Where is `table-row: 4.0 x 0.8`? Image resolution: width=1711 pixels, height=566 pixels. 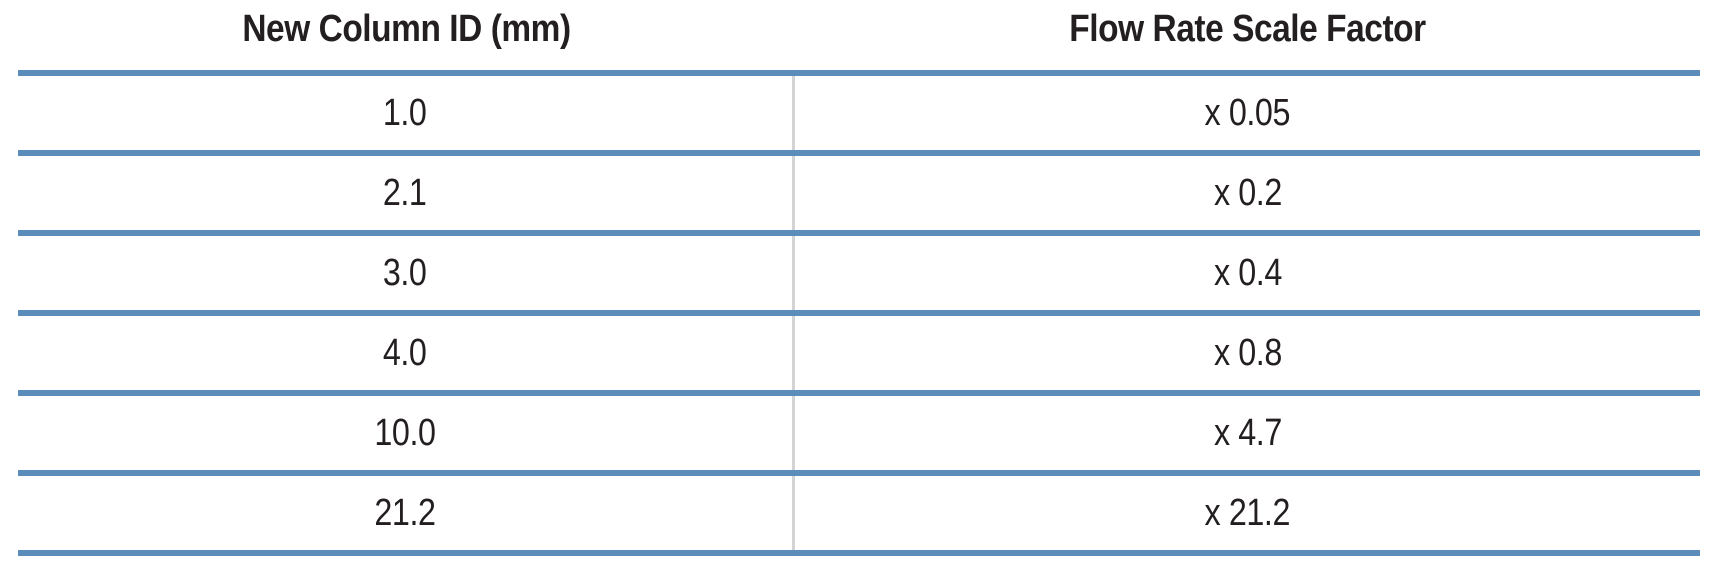
table-row: 4.0 x 0.8 is located at coordinates (859, 353).